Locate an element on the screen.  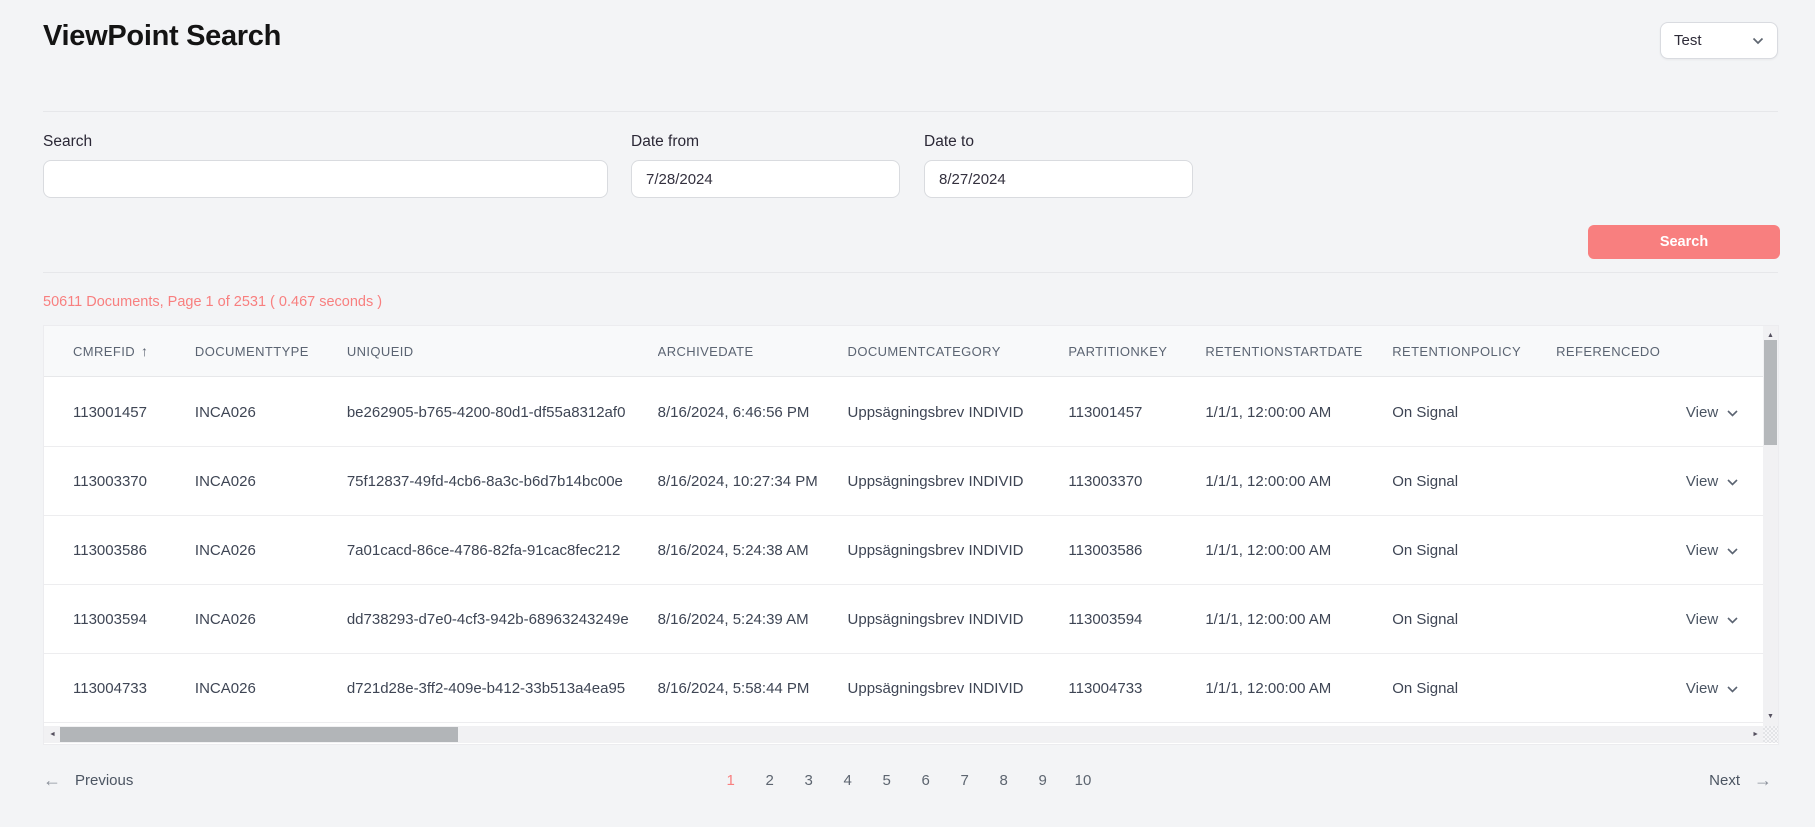
cell-archivedate: 8/16/2024, 6:46:56 PM is located at coordinates (733, 412).